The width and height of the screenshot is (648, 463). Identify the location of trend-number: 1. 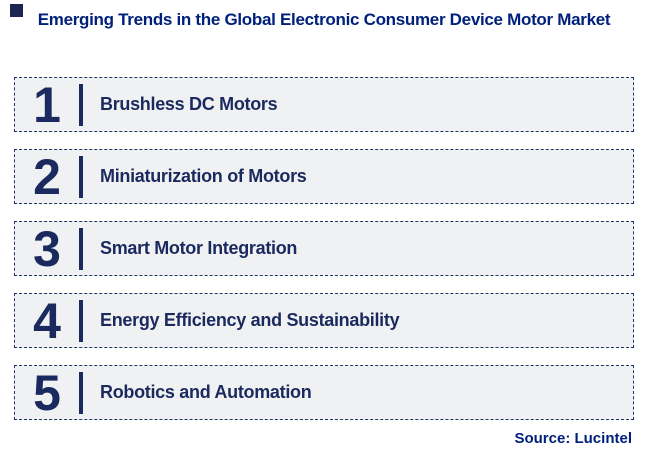
(47, 104).